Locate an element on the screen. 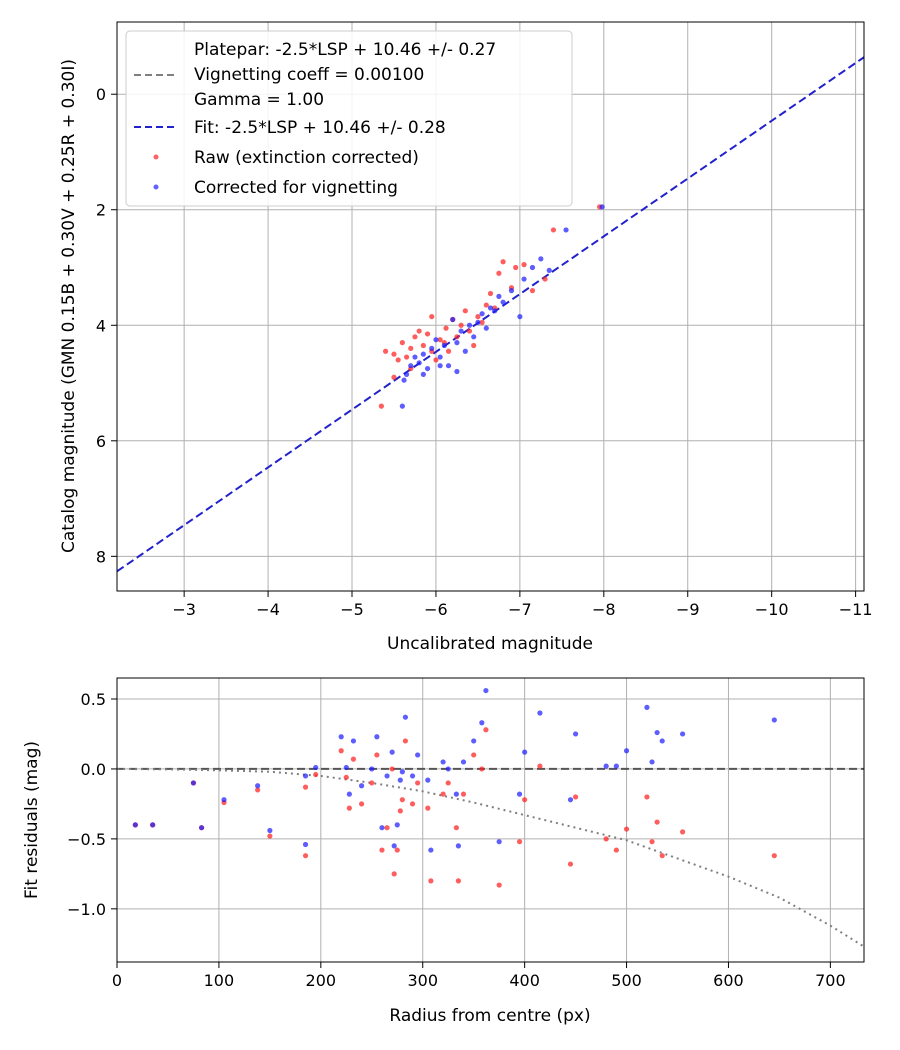 The image size is (900, 1050). top-ytick-label: 4 is located at coordinates (101, 325).